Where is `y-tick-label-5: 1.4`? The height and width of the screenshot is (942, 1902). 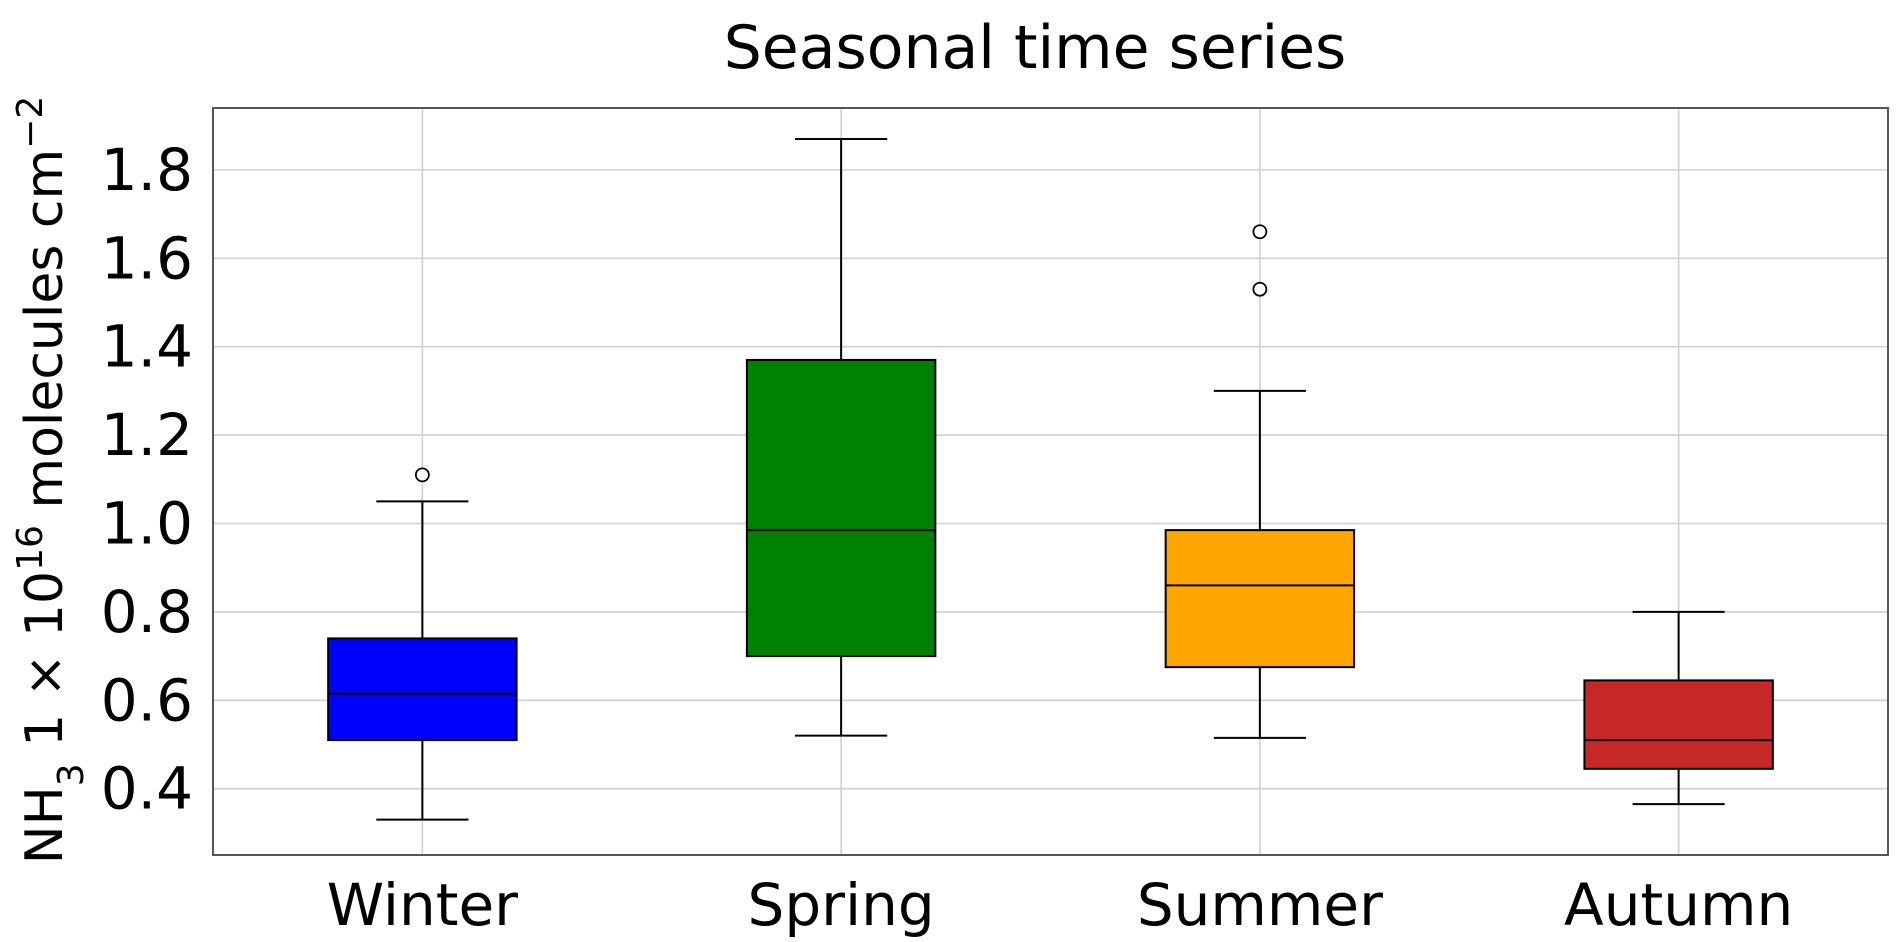 y-tick-label-5: 1.4 is located at coordinates (147, 347).